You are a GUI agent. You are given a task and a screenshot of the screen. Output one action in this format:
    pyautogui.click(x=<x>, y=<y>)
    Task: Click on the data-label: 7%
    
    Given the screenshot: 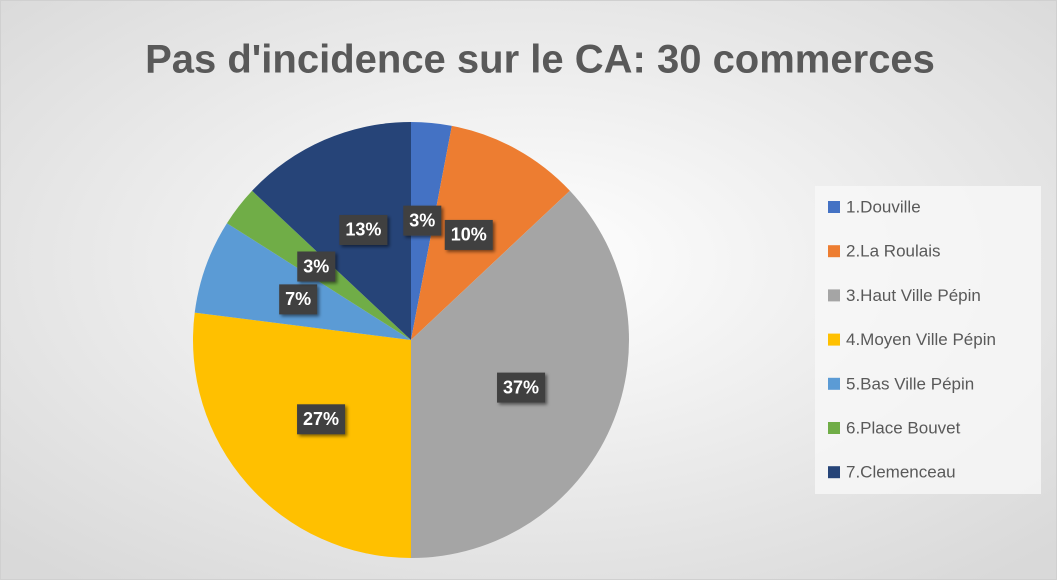 What is the action you would take?
    pyautogui.click(x=298, y=299)
    